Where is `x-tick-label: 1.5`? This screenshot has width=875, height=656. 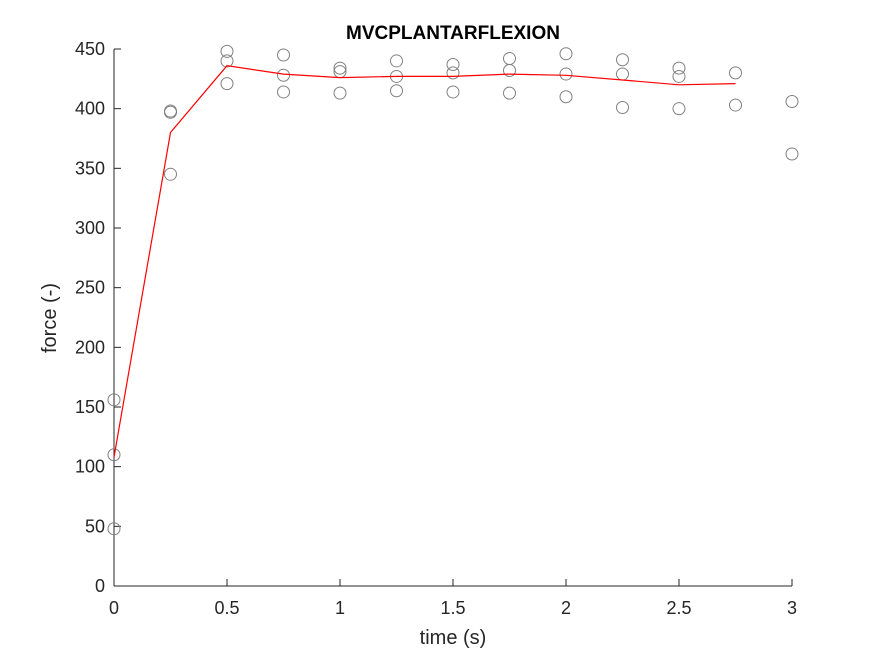
x-tick-label: 1.5 is located at coordinates (452, 608).